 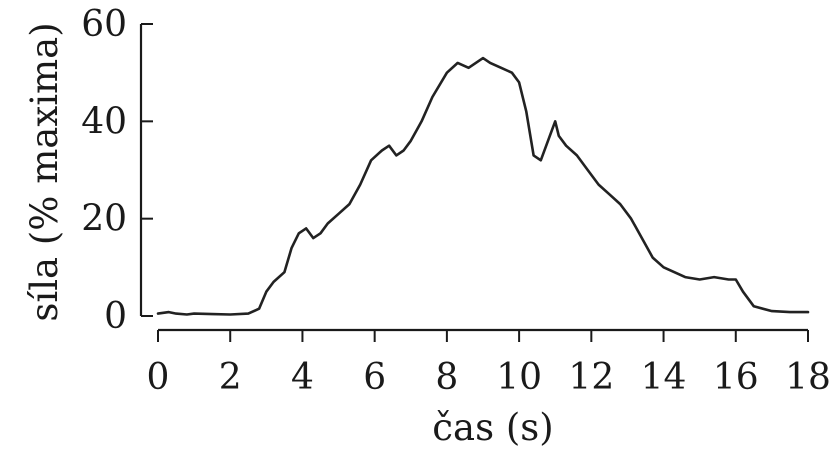 I want to click on x-axis: 0 2 4 6 8 10 12 14 16 18, so click(x=489, y=363).